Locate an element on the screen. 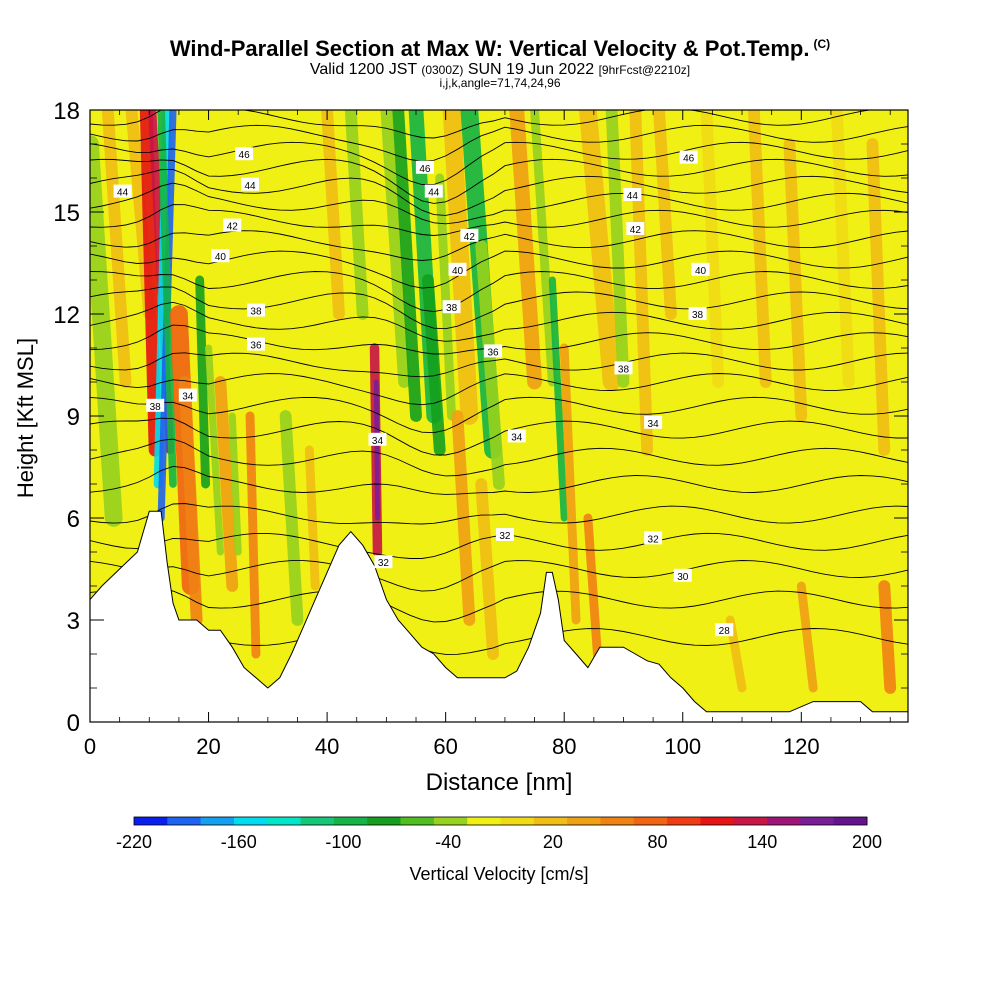  contour-label: 32 is located at coordinates (504, 535).